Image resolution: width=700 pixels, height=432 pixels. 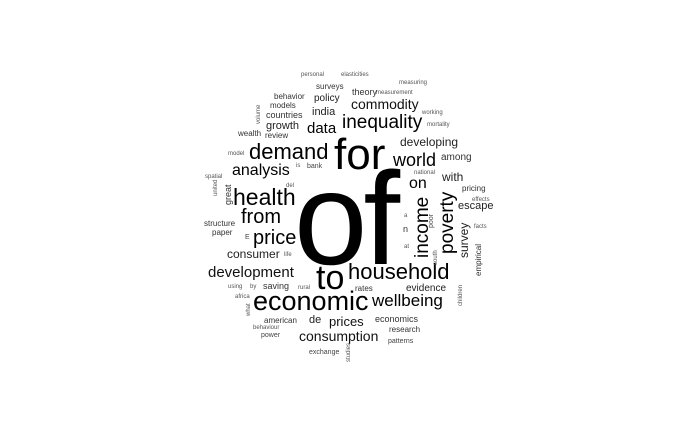 What do you see at coordinates (422, 227) in the screenshot?
I see `word-income: income` at bounding box center [422, 227].